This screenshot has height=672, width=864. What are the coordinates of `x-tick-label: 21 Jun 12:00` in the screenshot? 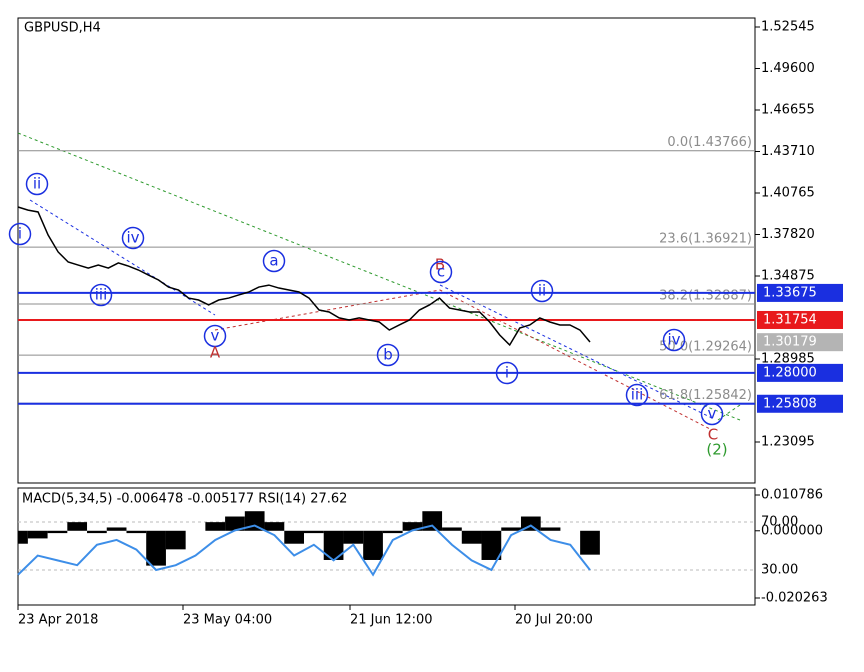 It's located at (391, 620).